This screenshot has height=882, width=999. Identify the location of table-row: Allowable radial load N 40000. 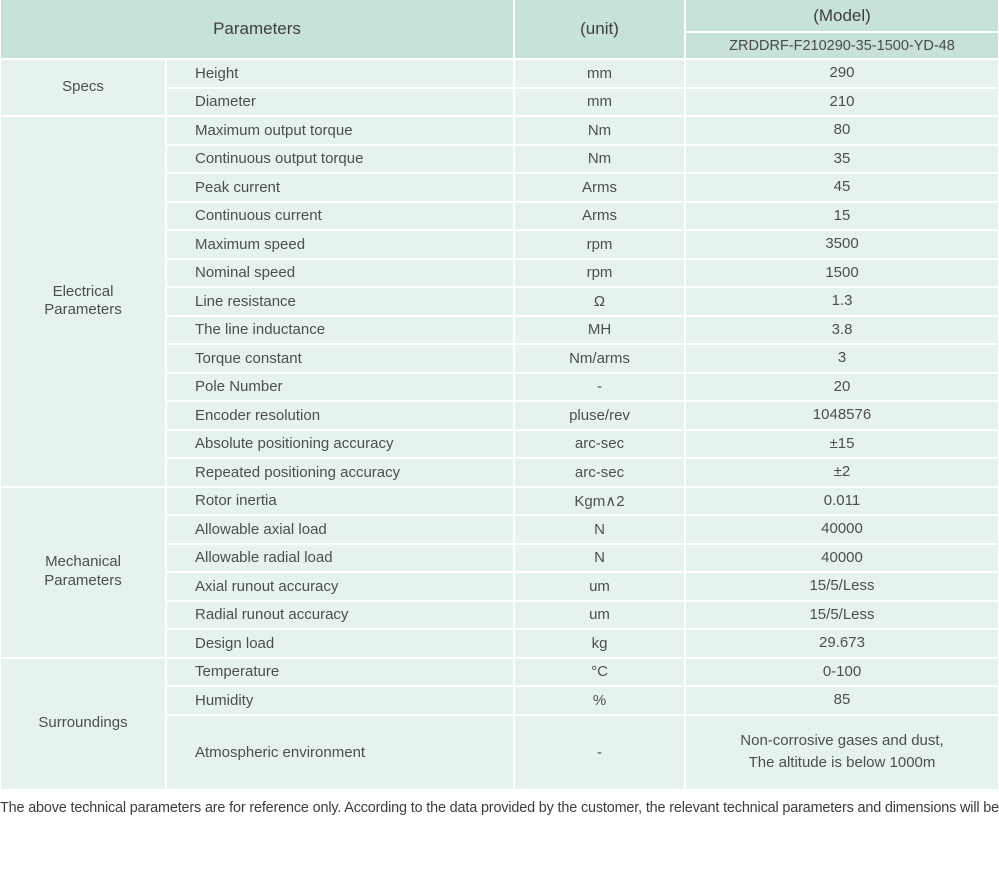
(500, 557).